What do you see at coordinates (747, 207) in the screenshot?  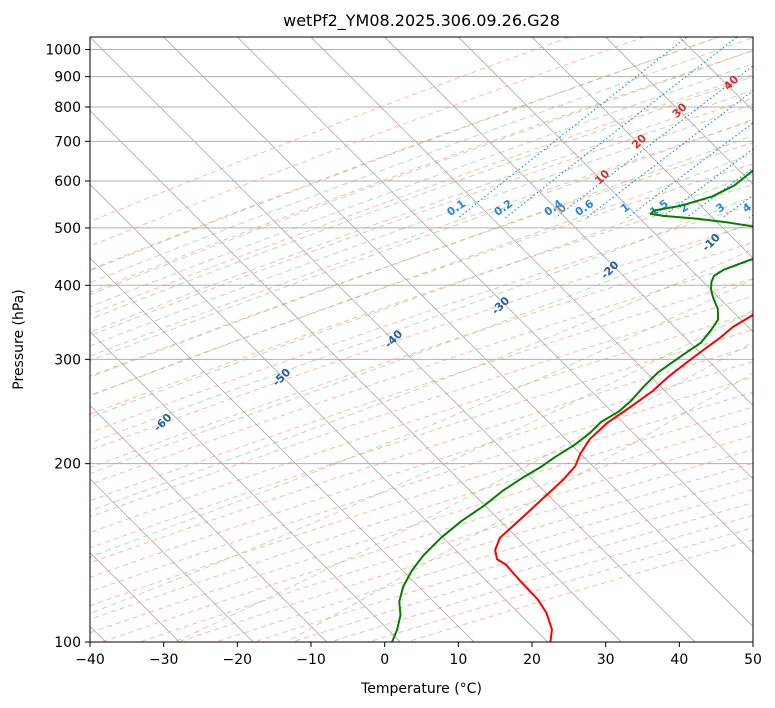 I see `mixing-ratio-label: 4` at bounding box center [747, 207].